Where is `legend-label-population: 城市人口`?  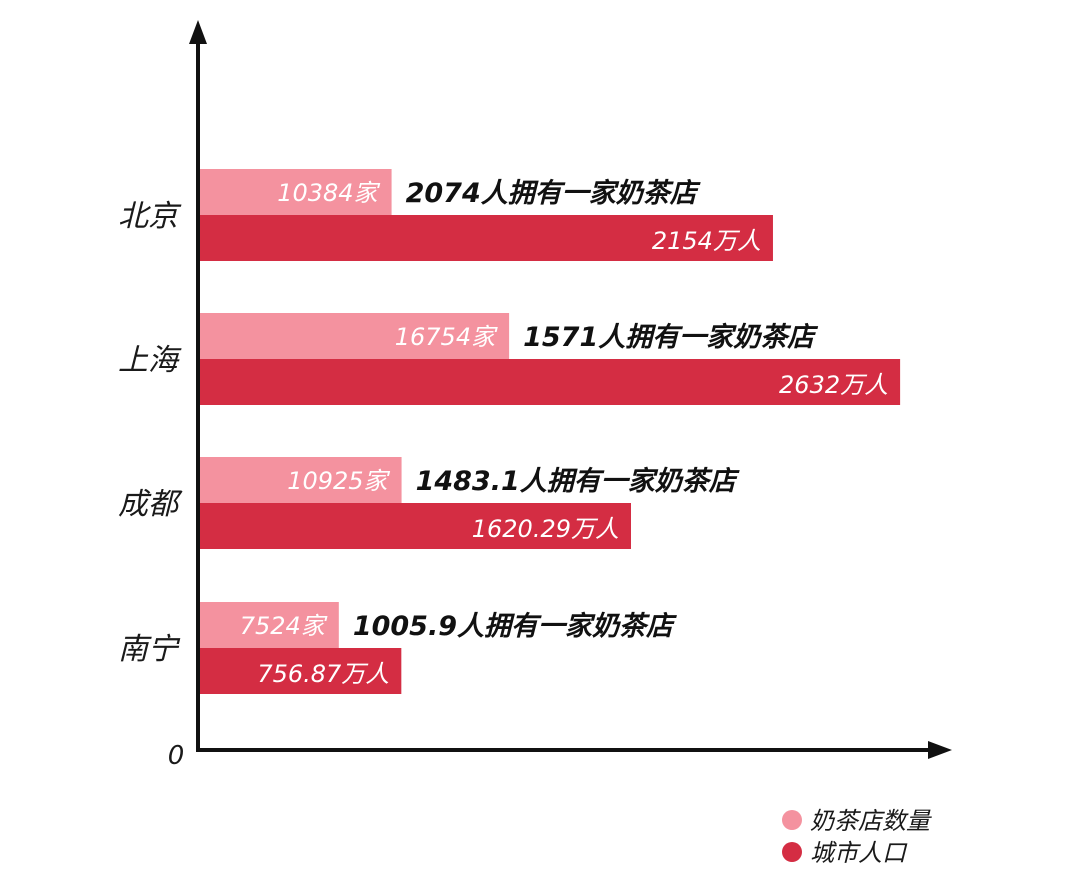
legend-label-population: 城市人口 is located at coordinates (859, 853).